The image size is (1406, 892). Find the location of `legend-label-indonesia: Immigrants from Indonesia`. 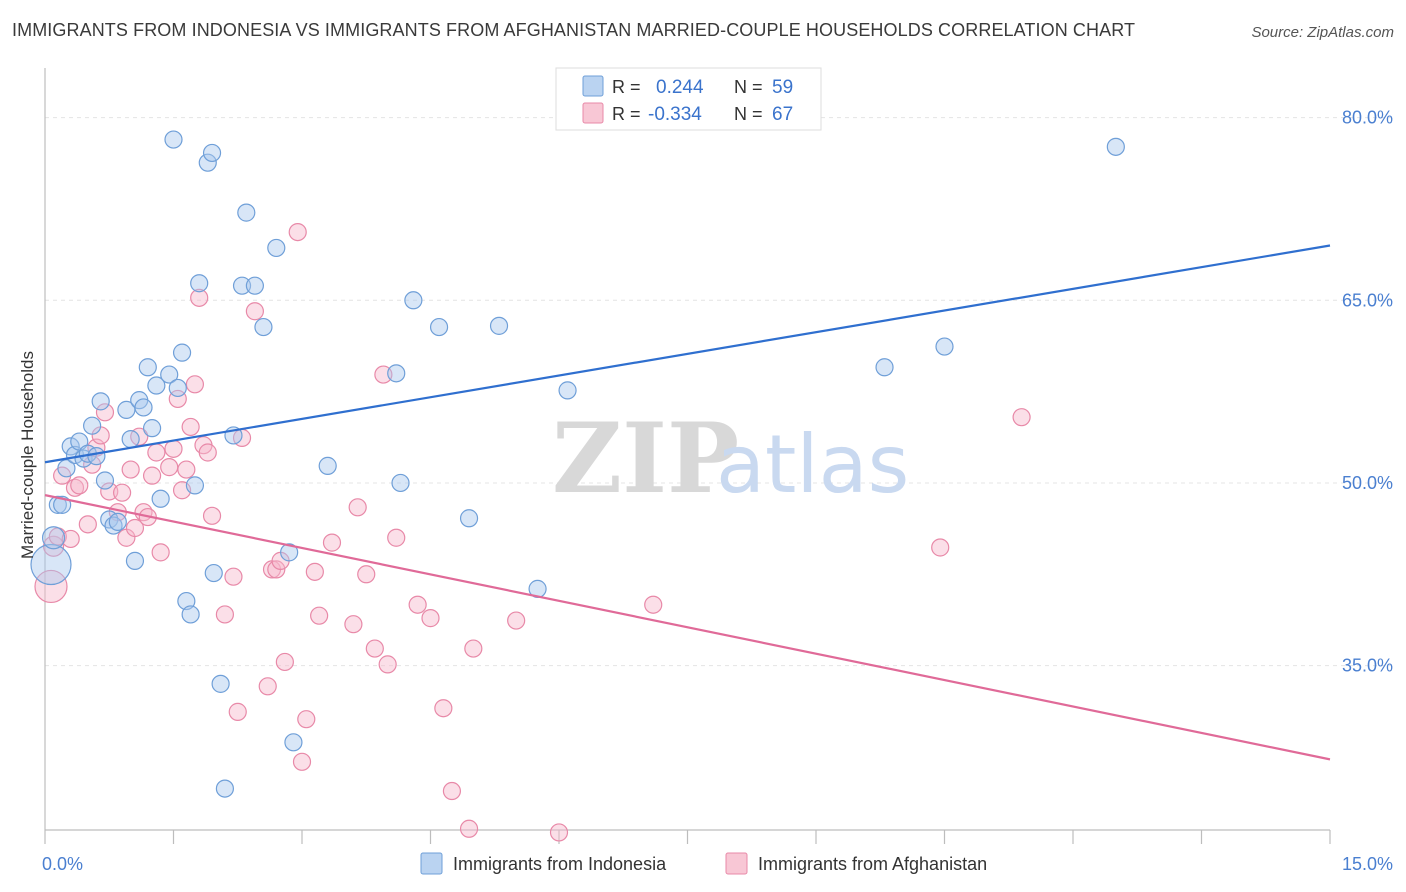

legend-label-indonesia: Immigrants from Indonesia is located at coordinates (560, 864).